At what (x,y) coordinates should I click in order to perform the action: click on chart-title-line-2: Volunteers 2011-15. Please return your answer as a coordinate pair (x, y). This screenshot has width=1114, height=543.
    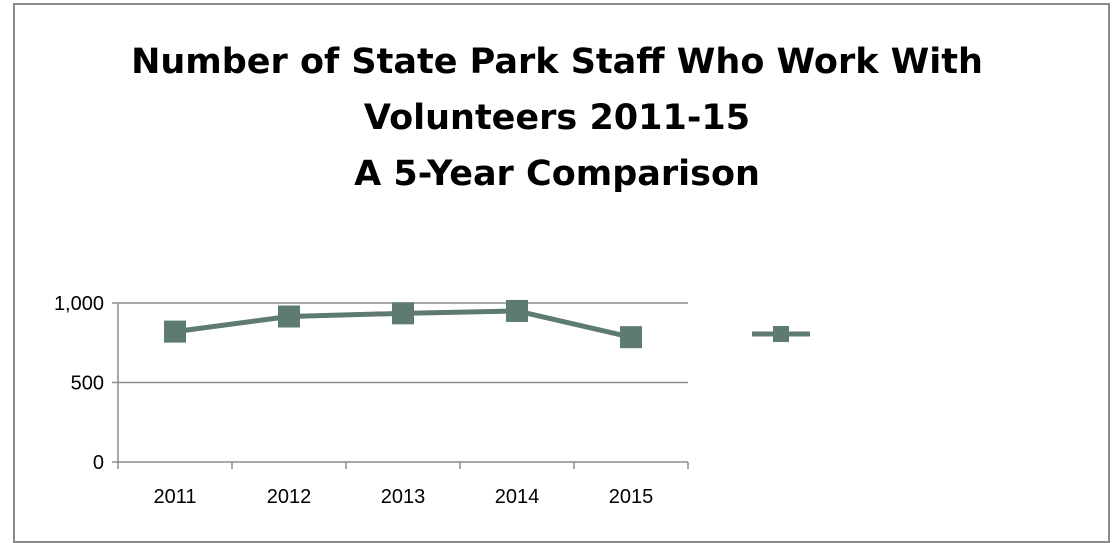
    Looking at the image, I should click on (557, 118).